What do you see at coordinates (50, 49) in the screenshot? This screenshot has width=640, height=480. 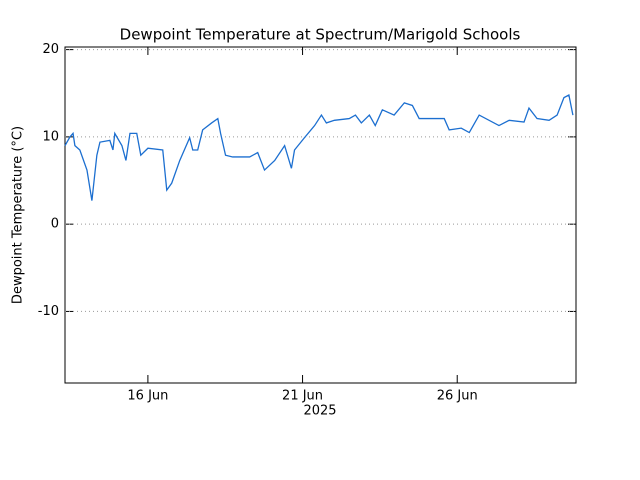 I see `y-tick-label: 20` at bounding box center [50, 49].